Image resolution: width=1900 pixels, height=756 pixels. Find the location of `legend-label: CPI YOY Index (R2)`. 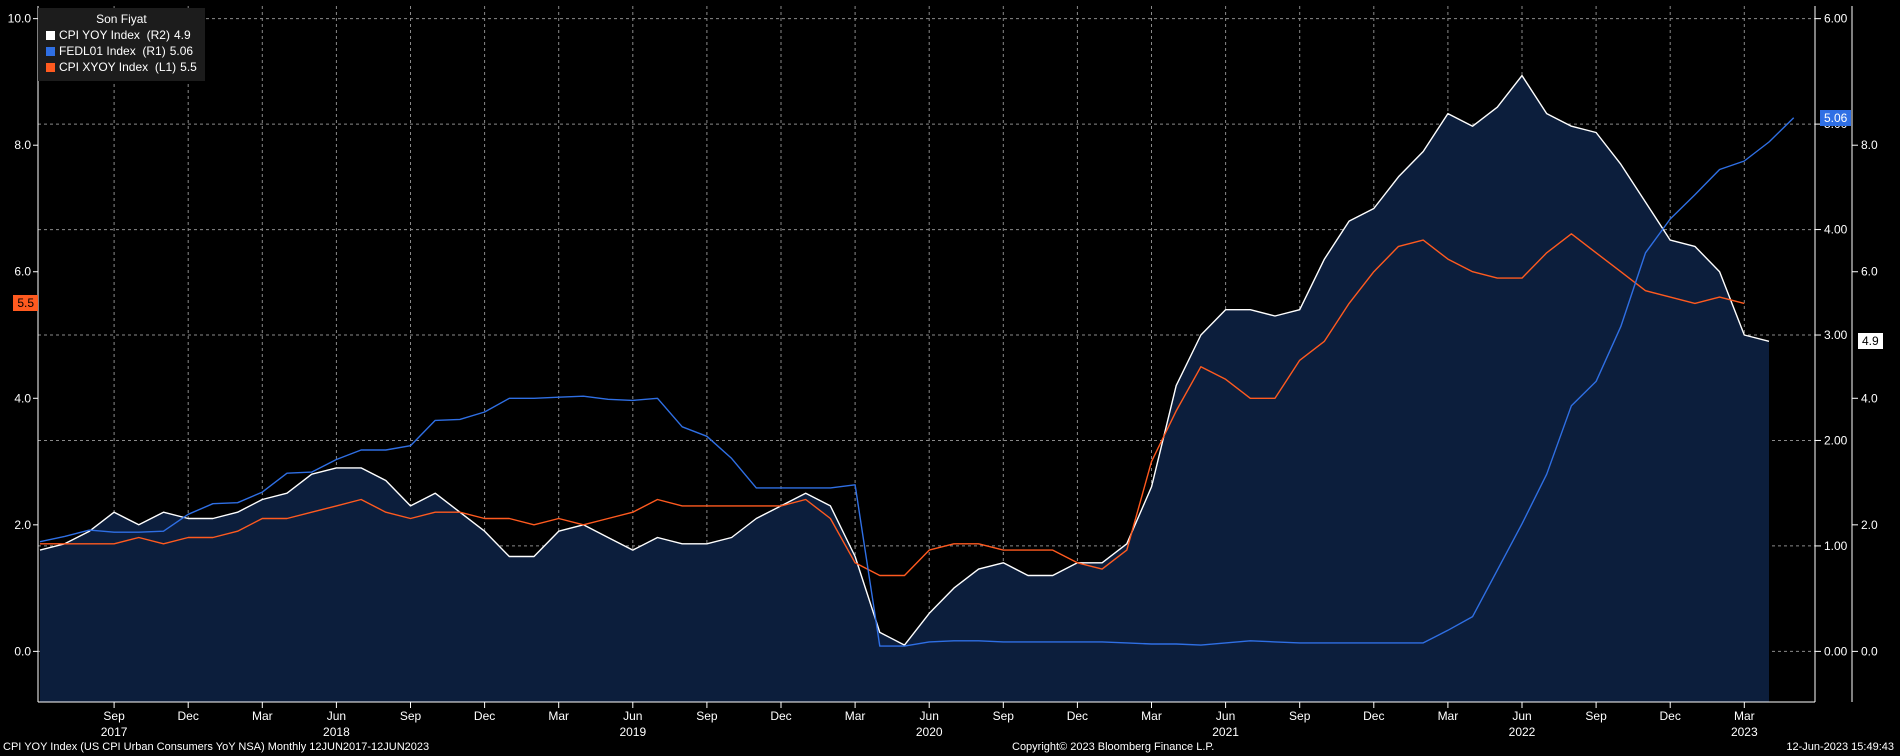

legend-label: CPI YOY Index (R2) is located at coordinates (114, 35).